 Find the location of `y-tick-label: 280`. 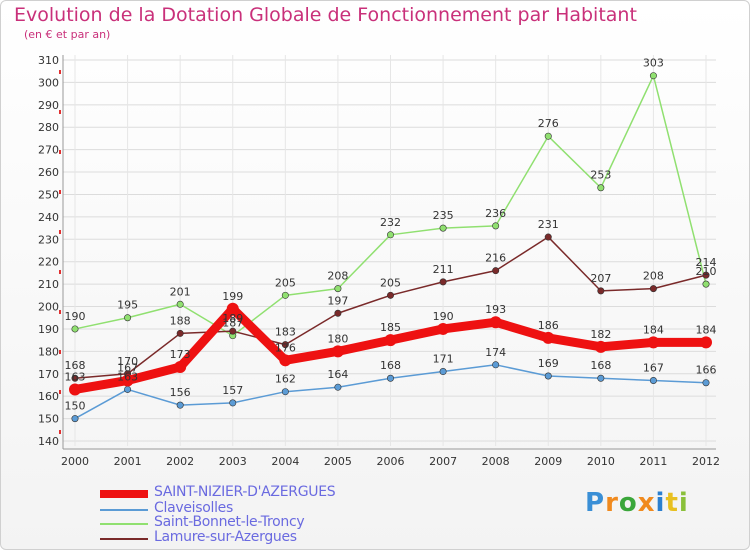

y-tick-label: 280 is located at coordinates (48, 127).